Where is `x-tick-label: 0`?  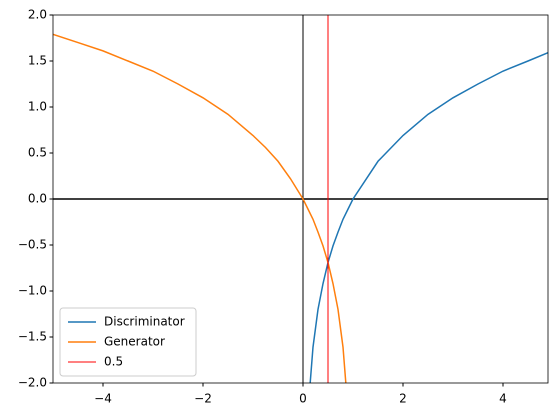 x-tick-label: 0 is located at coordinates (303, 399).